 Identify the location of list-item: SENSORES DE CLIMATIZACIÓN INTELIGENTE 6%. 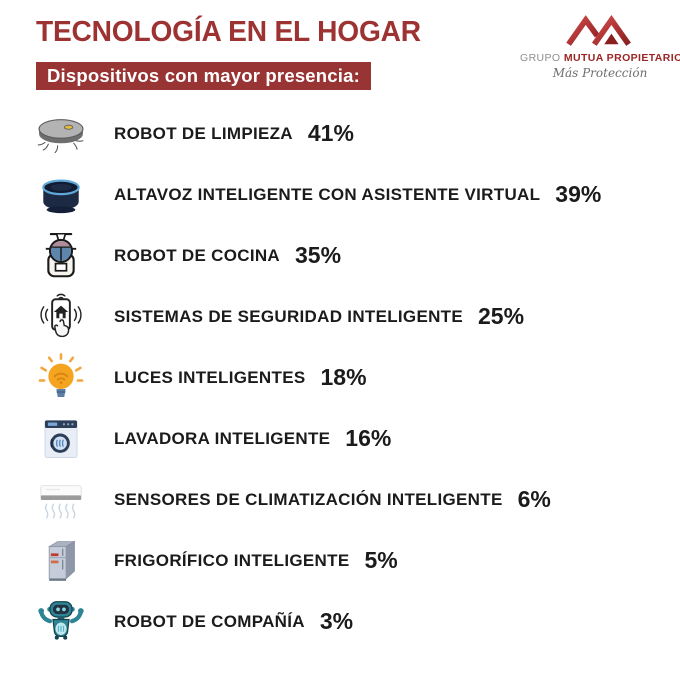
(340, 499).